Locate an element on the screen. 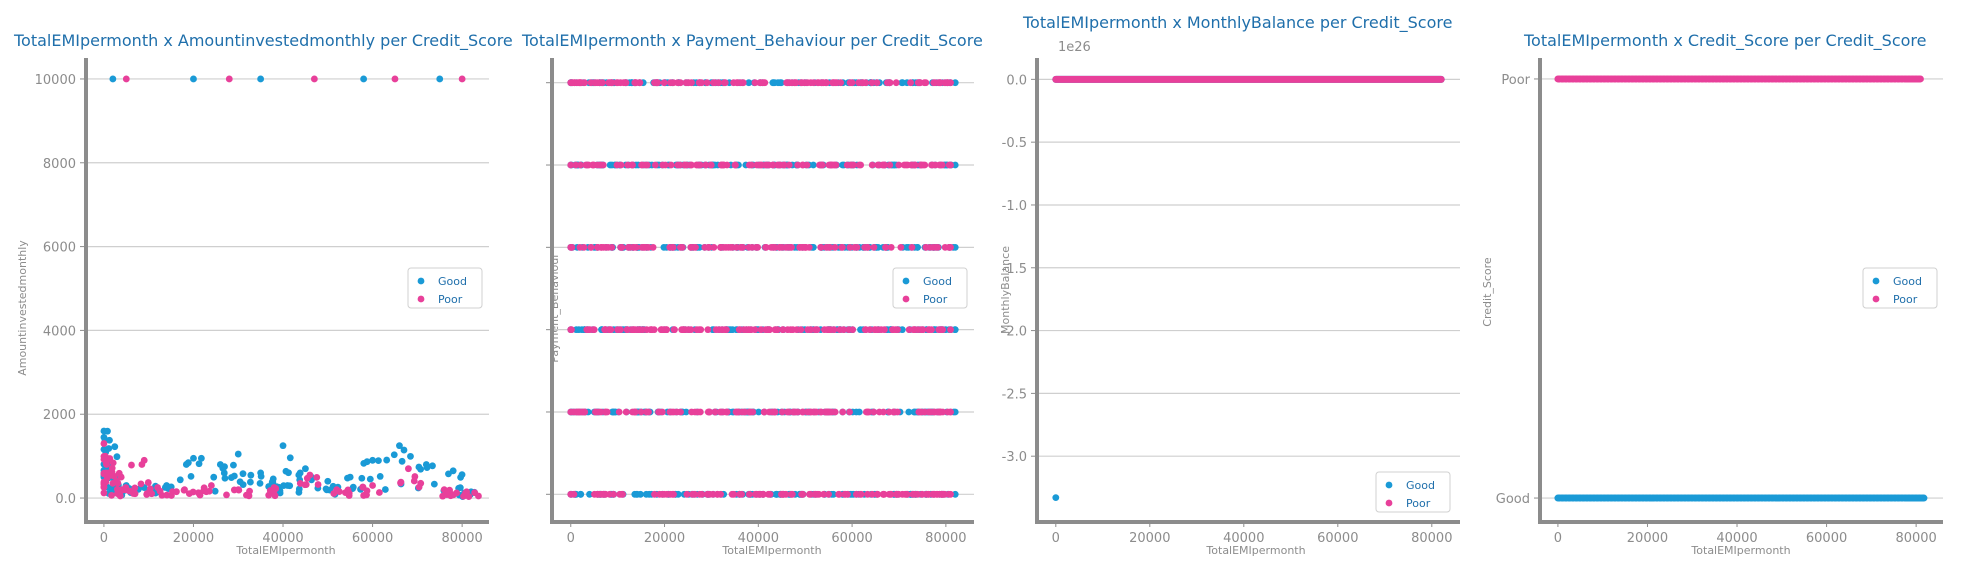  y-axis-label: MonthlyBalance is located at coordinates (1005, 290).